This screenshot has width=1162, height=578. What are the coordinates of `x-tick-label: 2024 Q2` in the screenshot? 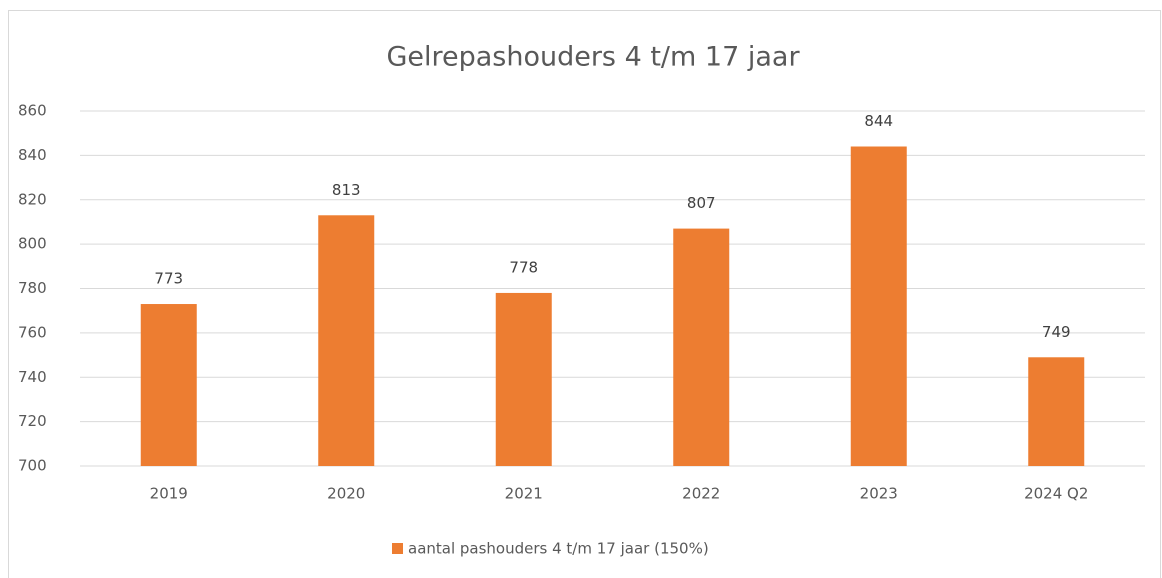 It's located at (1056, 494).